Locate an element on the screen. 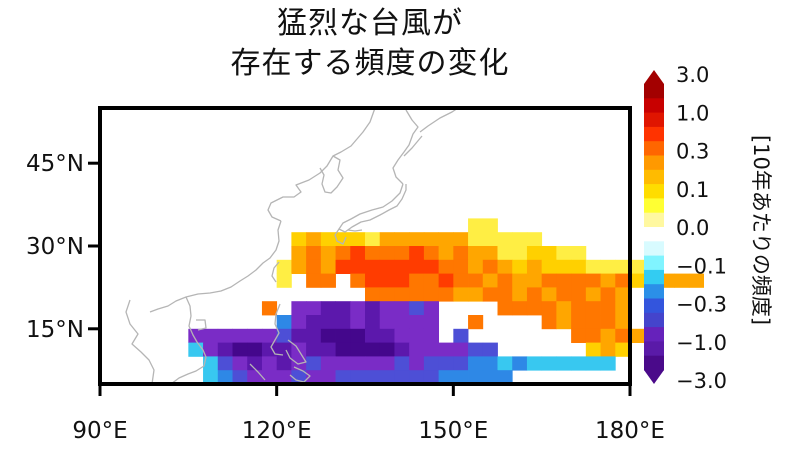 The height and width of the screenshot is (450, 794). coastline-china-east is located at coordinates (215, 266).